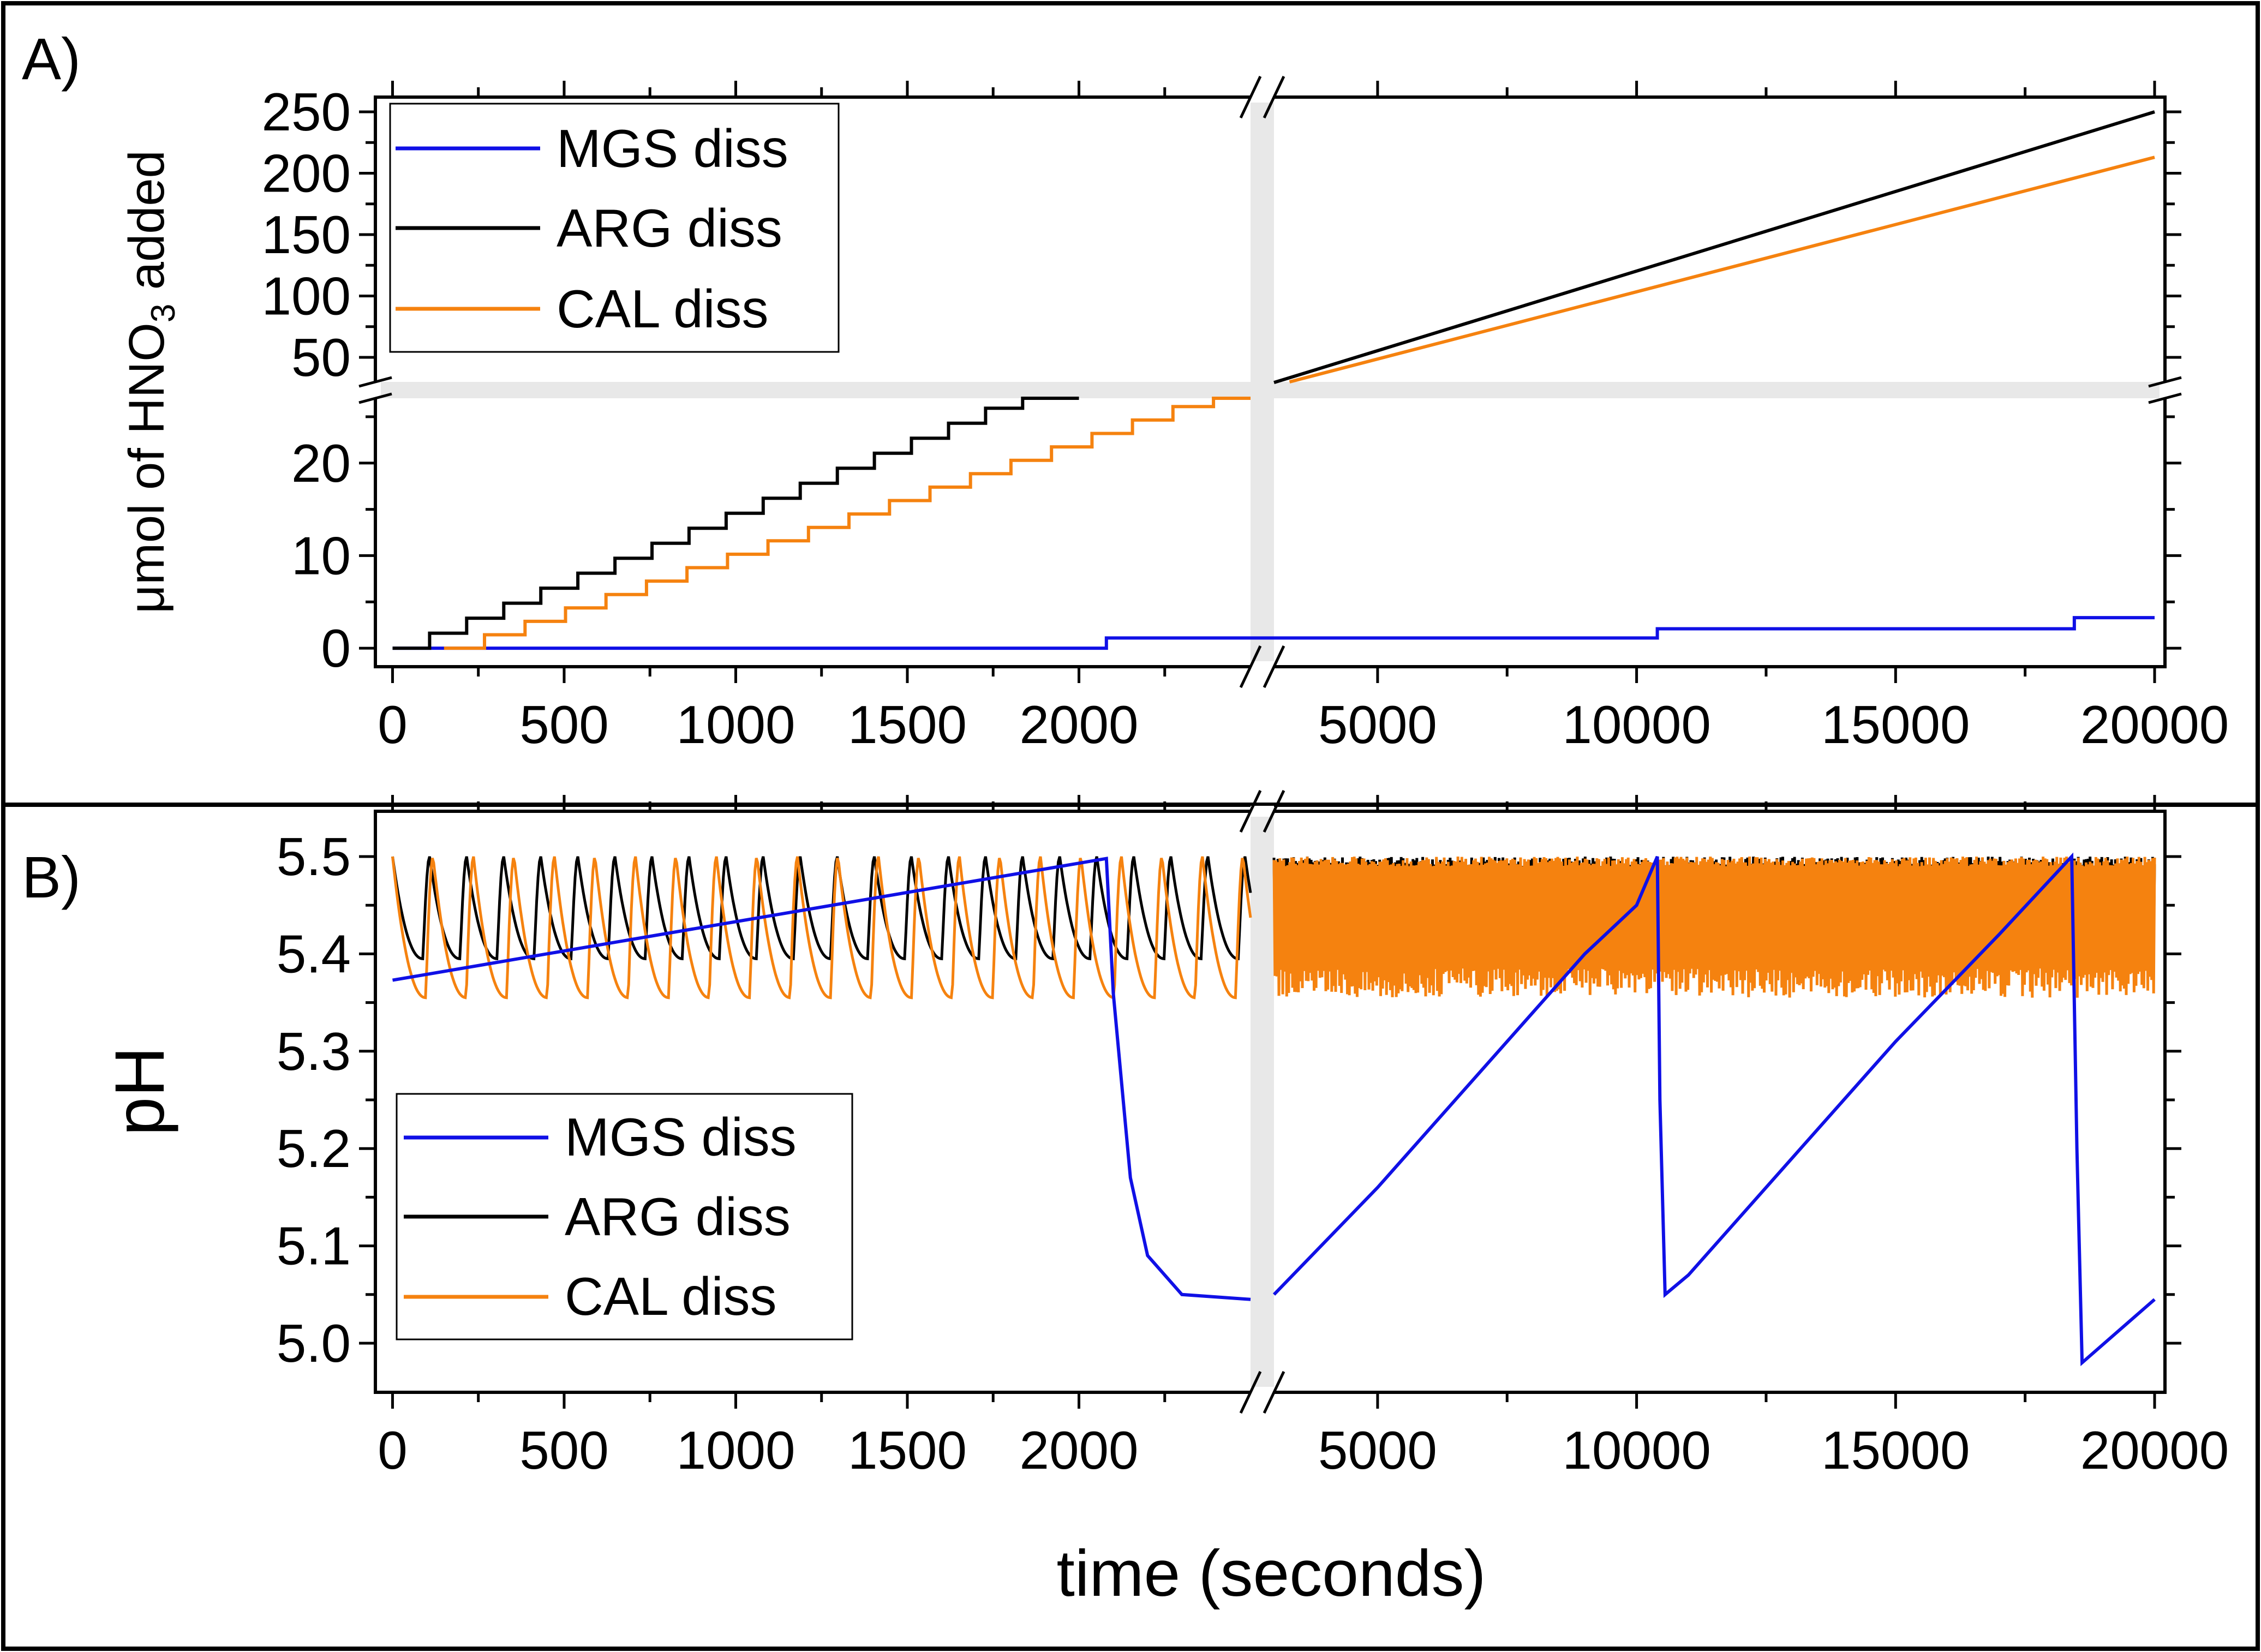 This screenshot has width=2261, height=1652. Describe the element at coordinates (314, 1246) in the screenshot. I see `y-tick-label: 5.1` at that location.